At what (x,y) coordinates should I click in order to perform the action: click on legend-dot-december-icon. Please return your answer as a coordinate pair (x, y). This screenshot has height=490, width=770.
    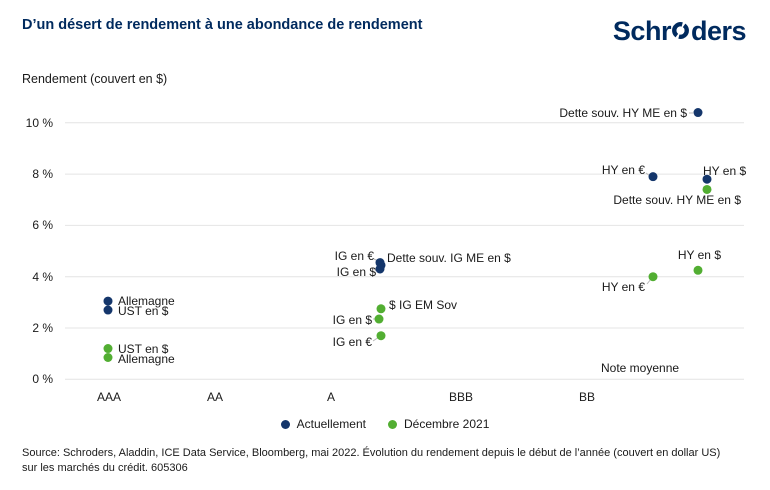
    Looking at the image, I should click on (392, 424).